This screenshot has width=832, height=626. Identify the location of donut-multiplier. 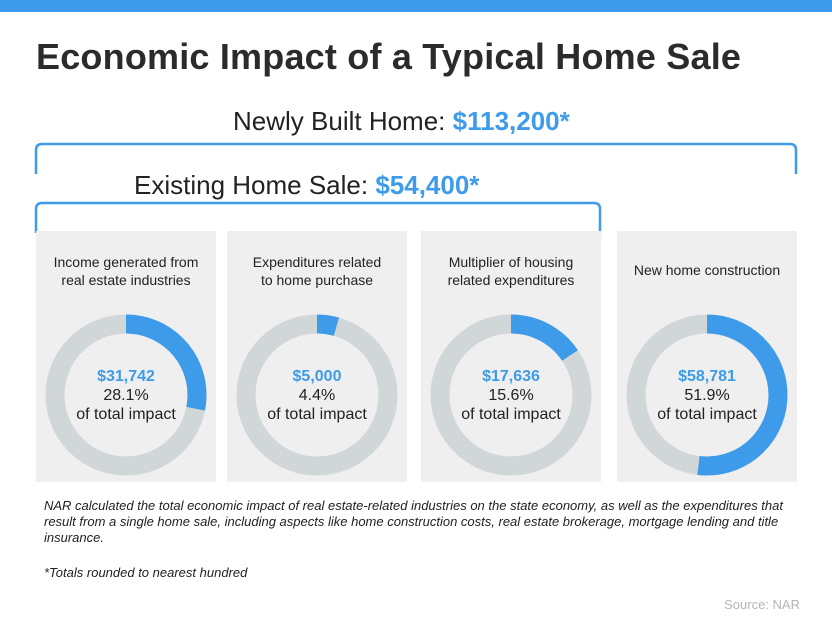
(511, 395).